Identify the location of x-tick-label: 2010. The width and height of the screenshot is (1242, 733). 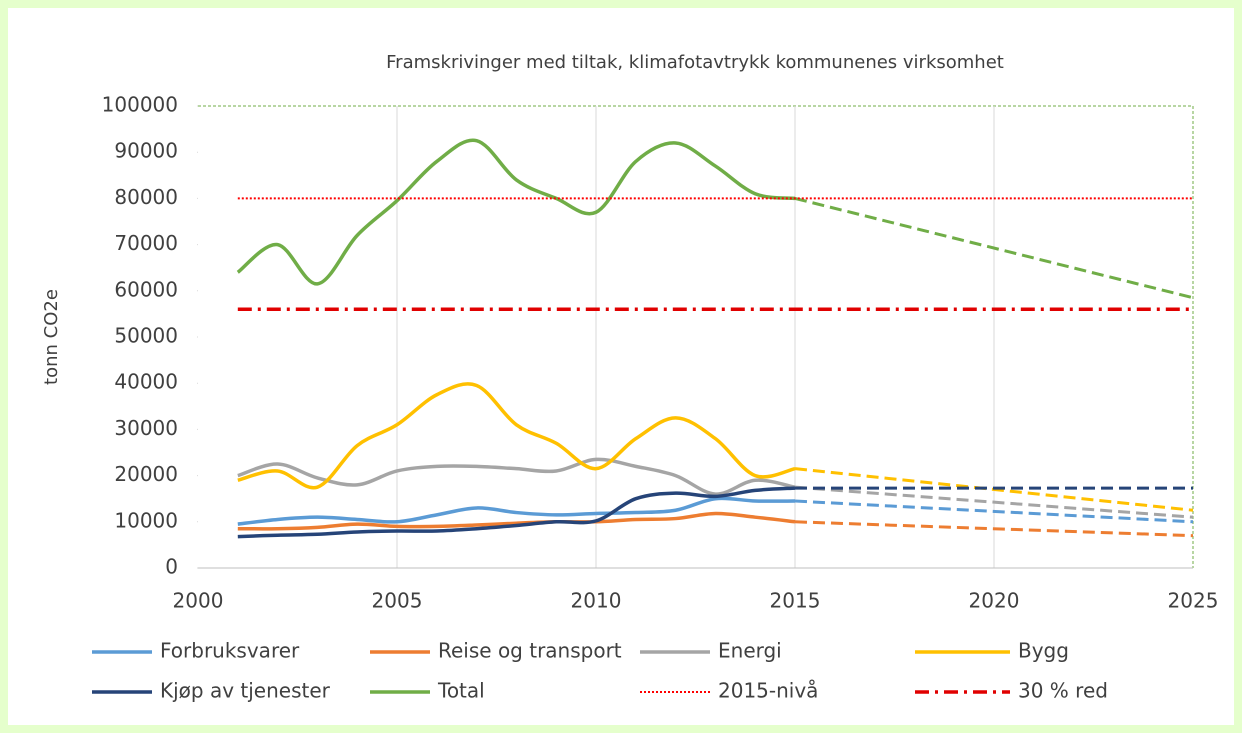
(596, 601).